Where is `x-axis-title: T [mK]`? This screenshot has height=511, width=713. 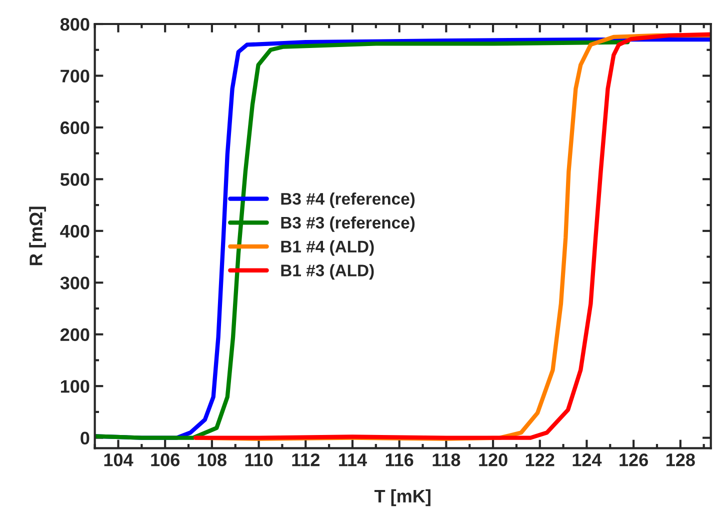
x-axis-title: T [mK] is located at coordinates (402, 497).